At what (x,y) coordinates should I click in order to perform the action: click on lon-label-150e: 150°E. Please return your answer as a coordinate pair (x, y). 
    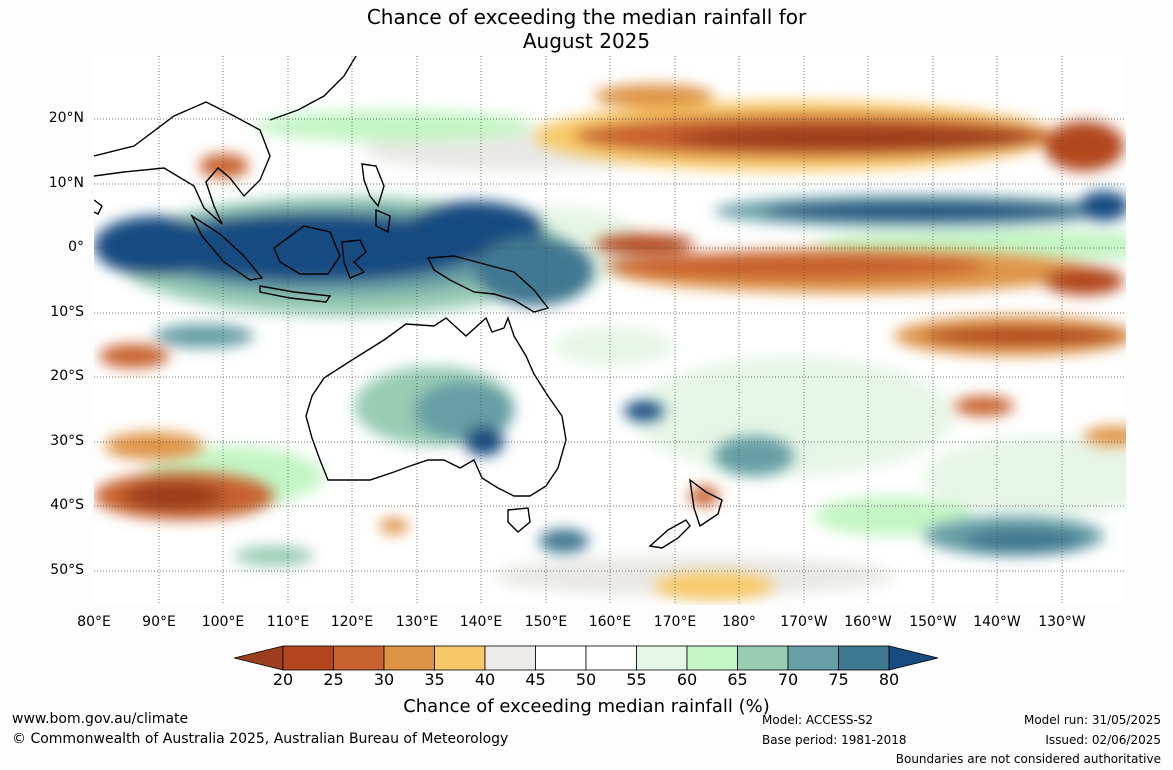
    Looking at the image, I should click on (546, 622).